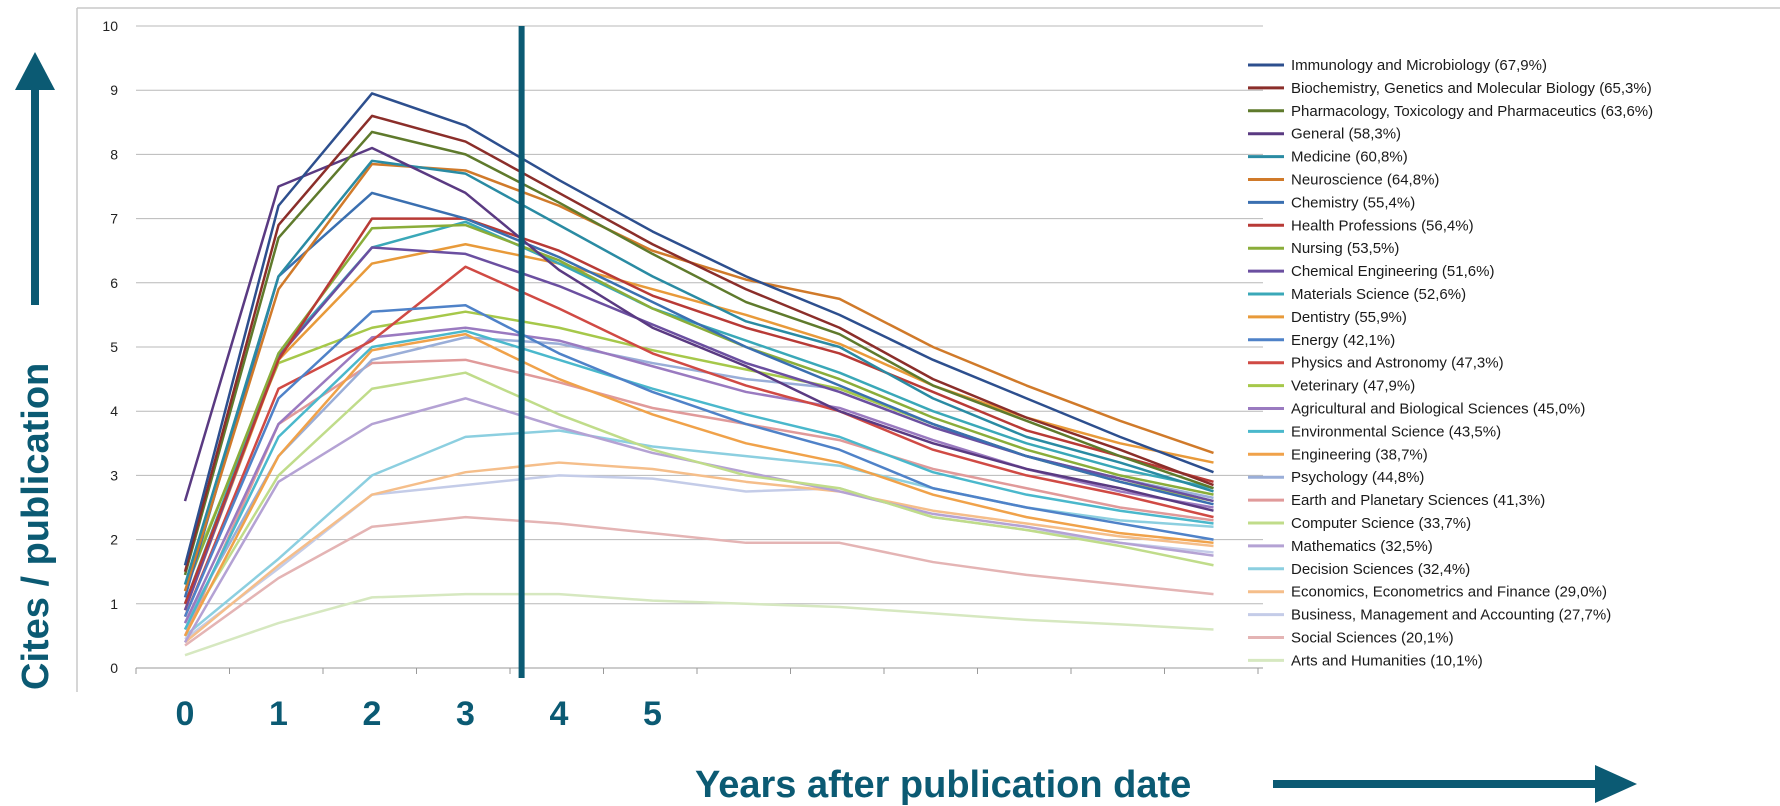 This screenshot has height=806, width=1780. I want to click on legend-label: Neuroscience (64,8%), so click(1365, 180).